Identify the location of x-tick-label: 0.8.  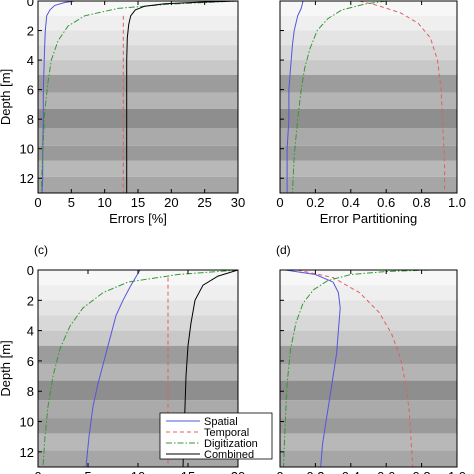
(422, 202).